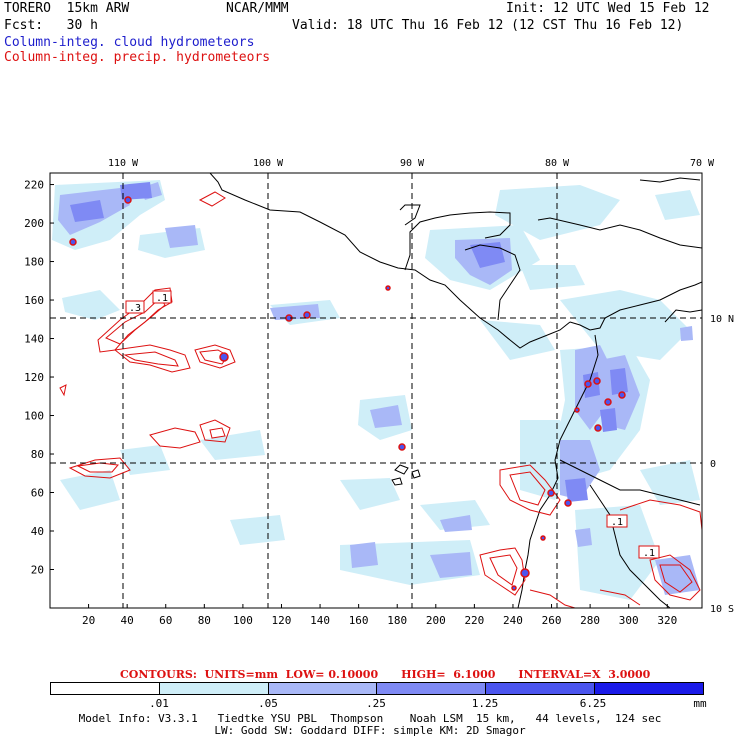 Image resolution: width=740 pixels, height=740 pixels. What do you see at coordinates (608, 8) in the screenshot?
I see `init-time: Init: 12 UTC Wed 15 Feb 12` at bounding box center [608, 8].